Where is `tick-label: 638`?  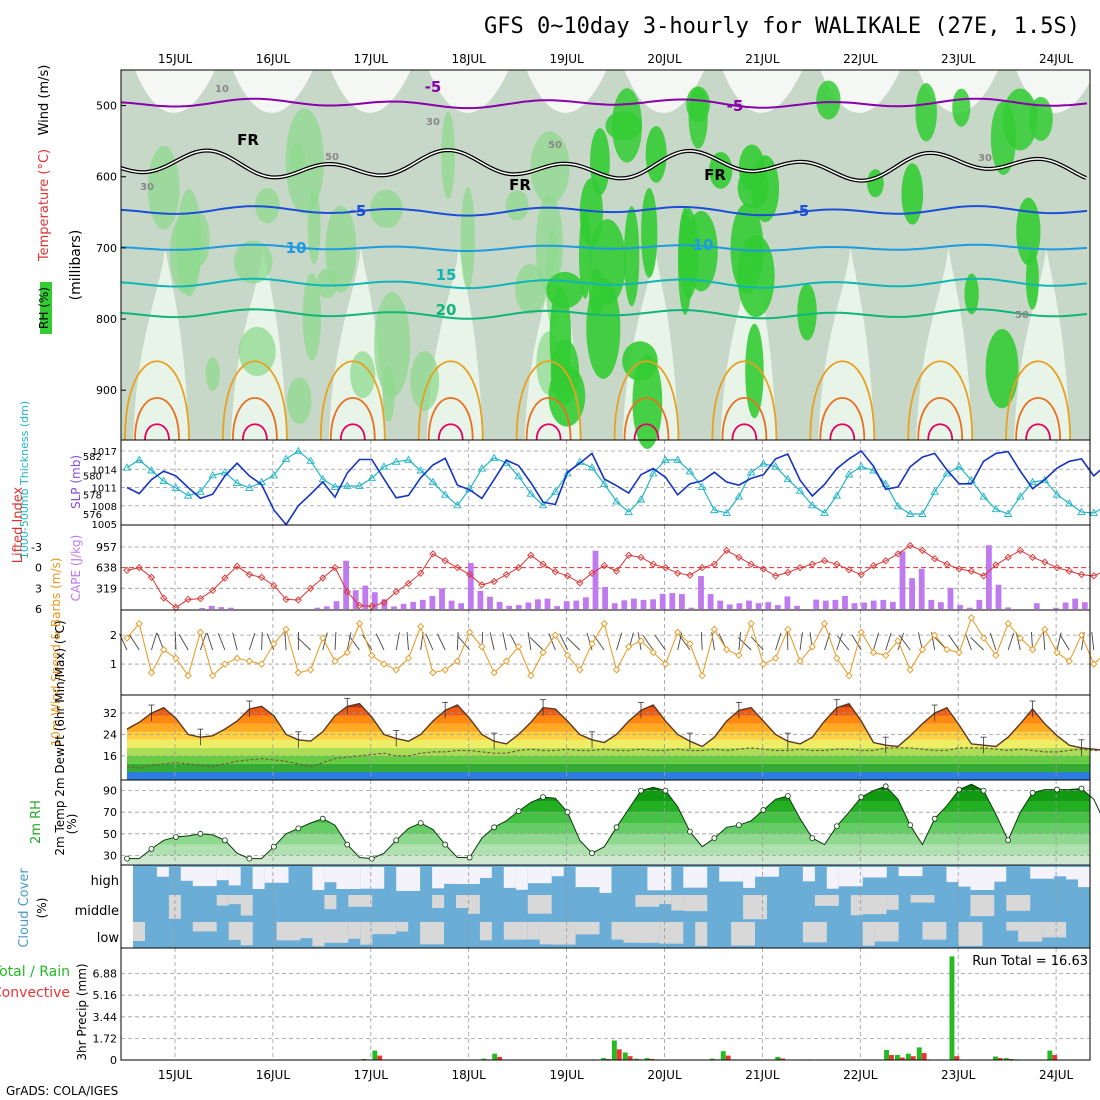
tick-label: 638 is located at coordinates (106, 568).